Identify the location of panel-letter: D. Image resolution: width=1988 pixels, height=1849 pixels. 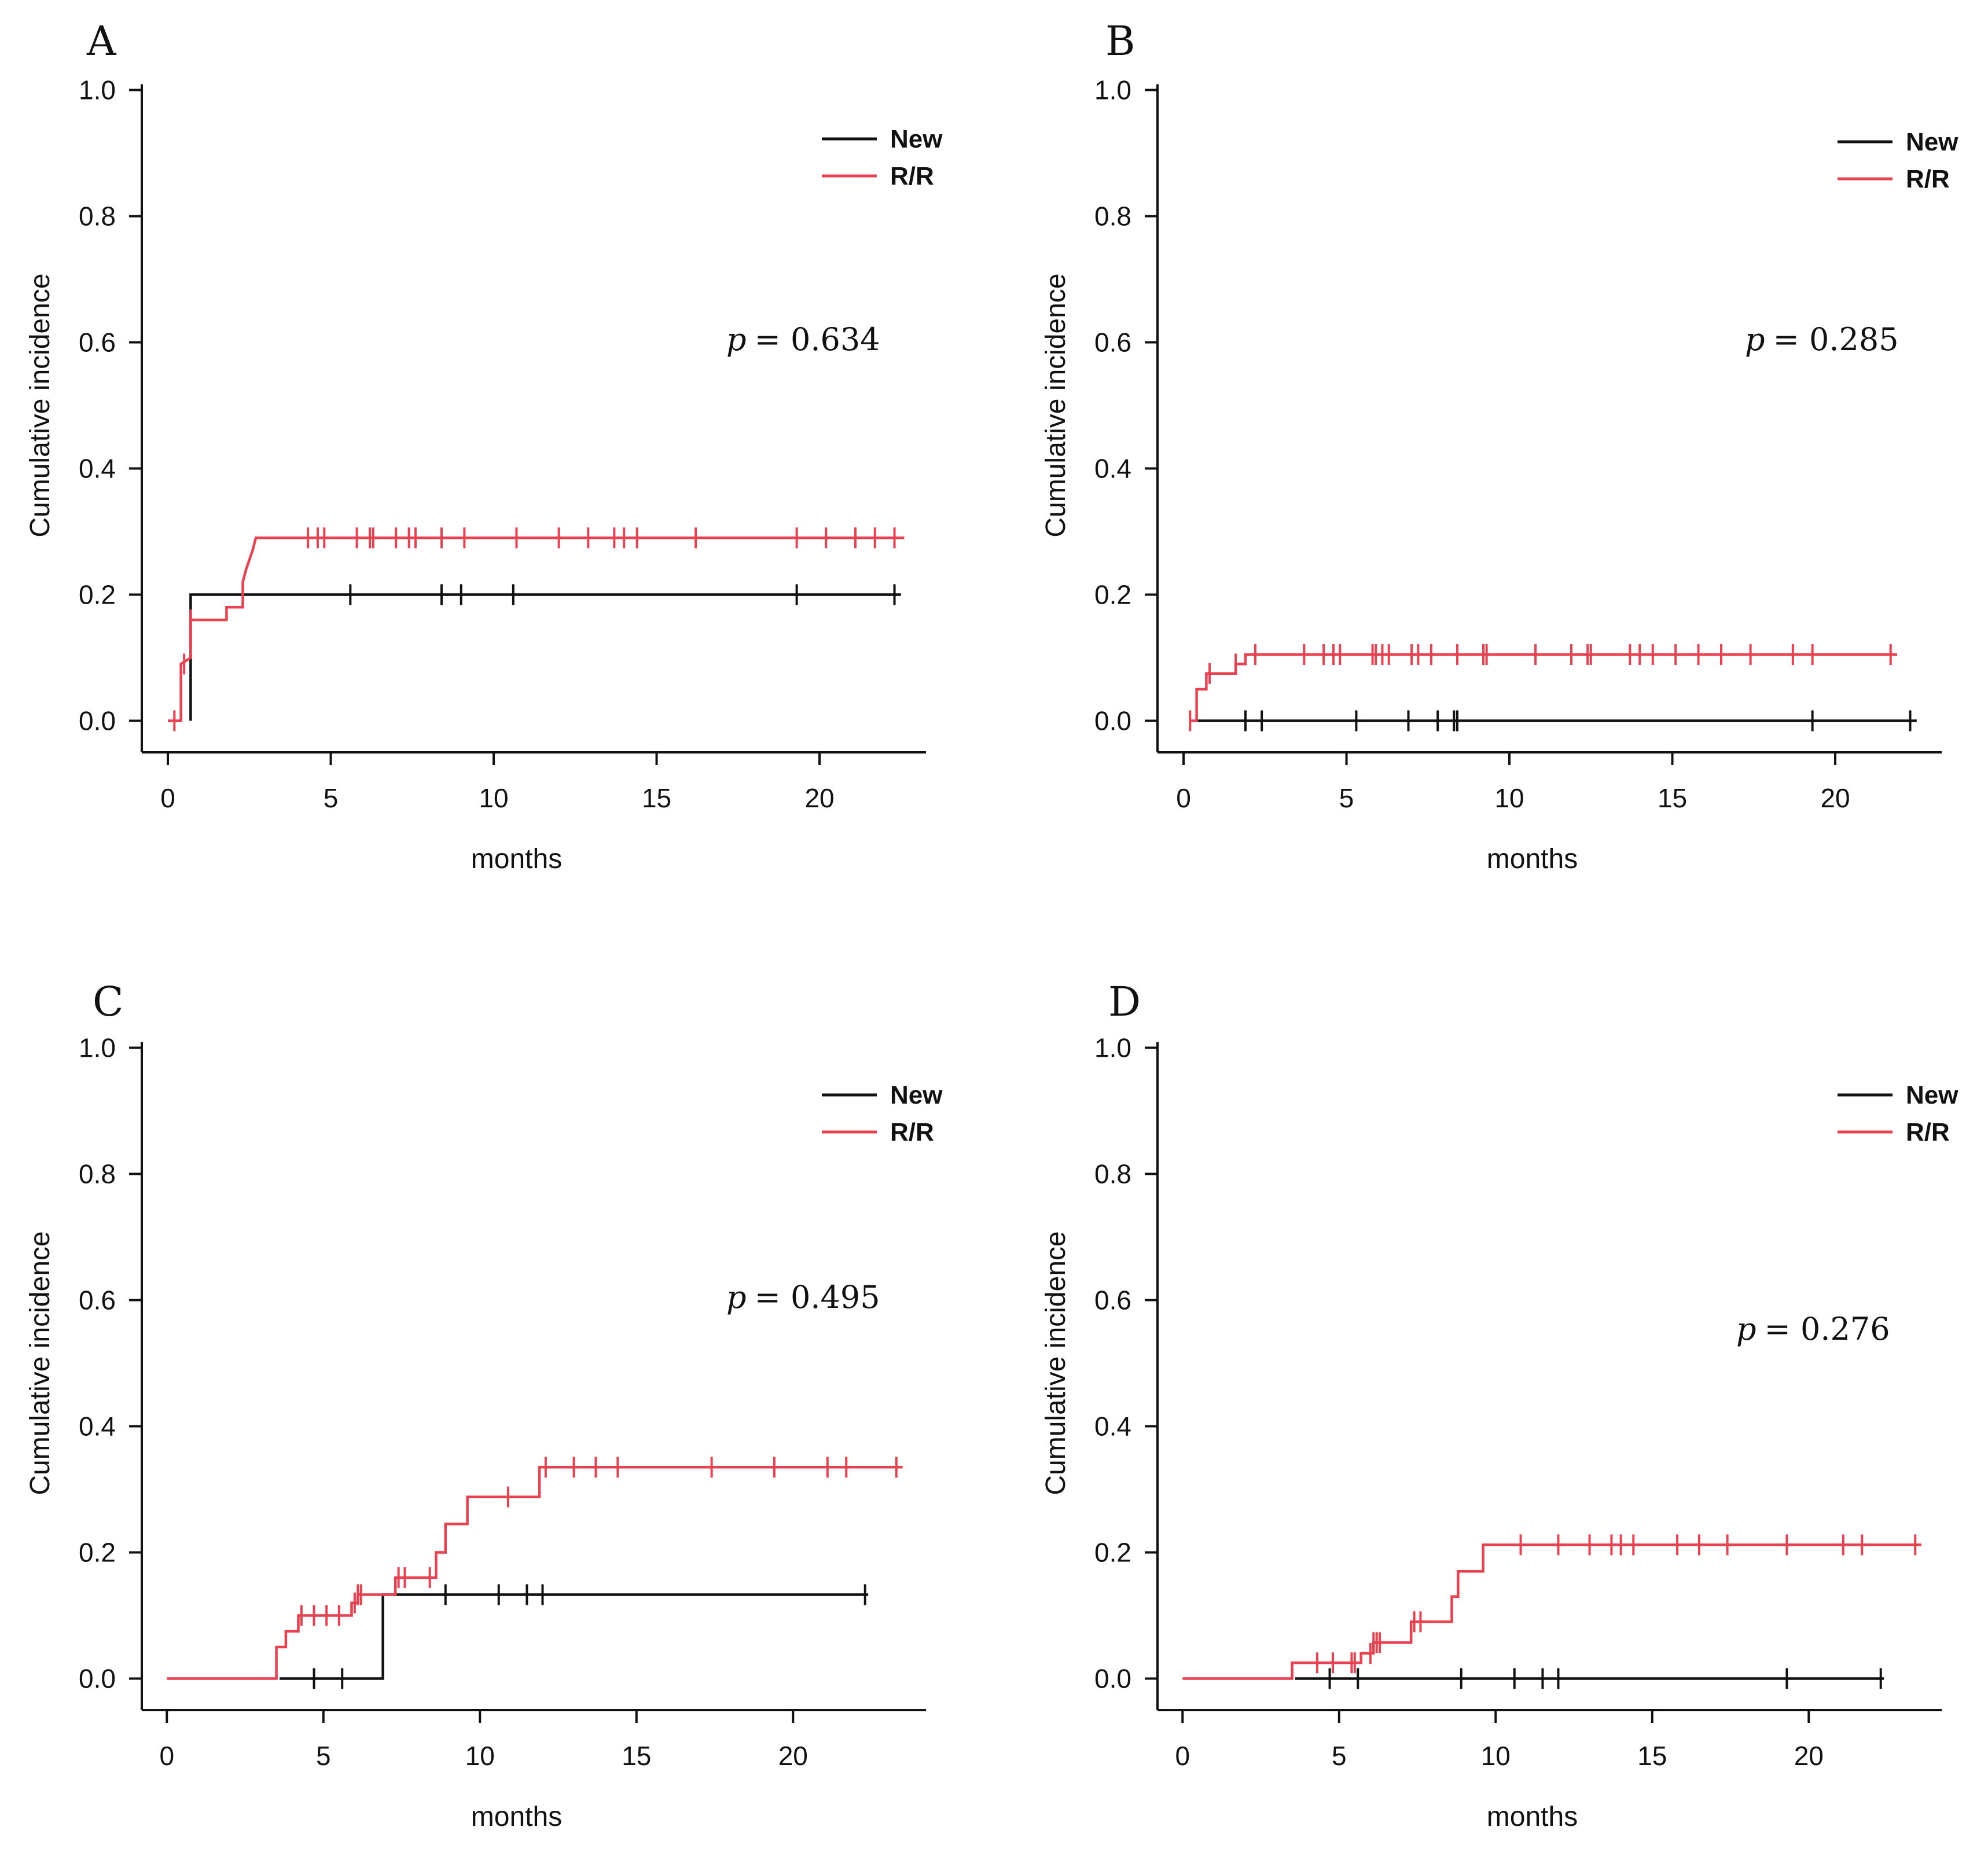
(1124, 1001).